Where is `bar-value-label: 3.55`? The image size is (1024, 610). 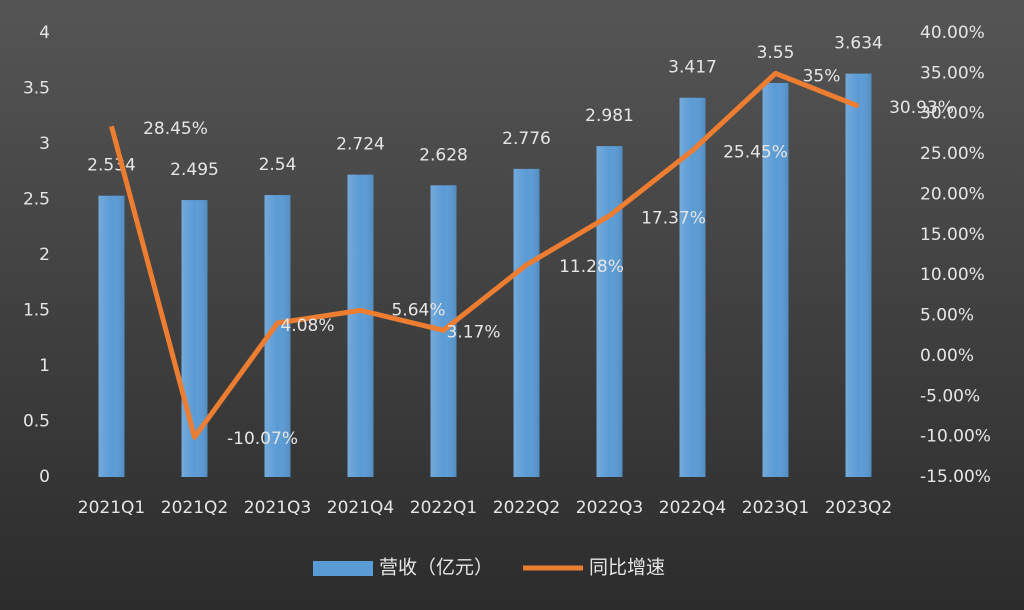 bar-value-label: 3.55 is located at coordinates (776, 53).